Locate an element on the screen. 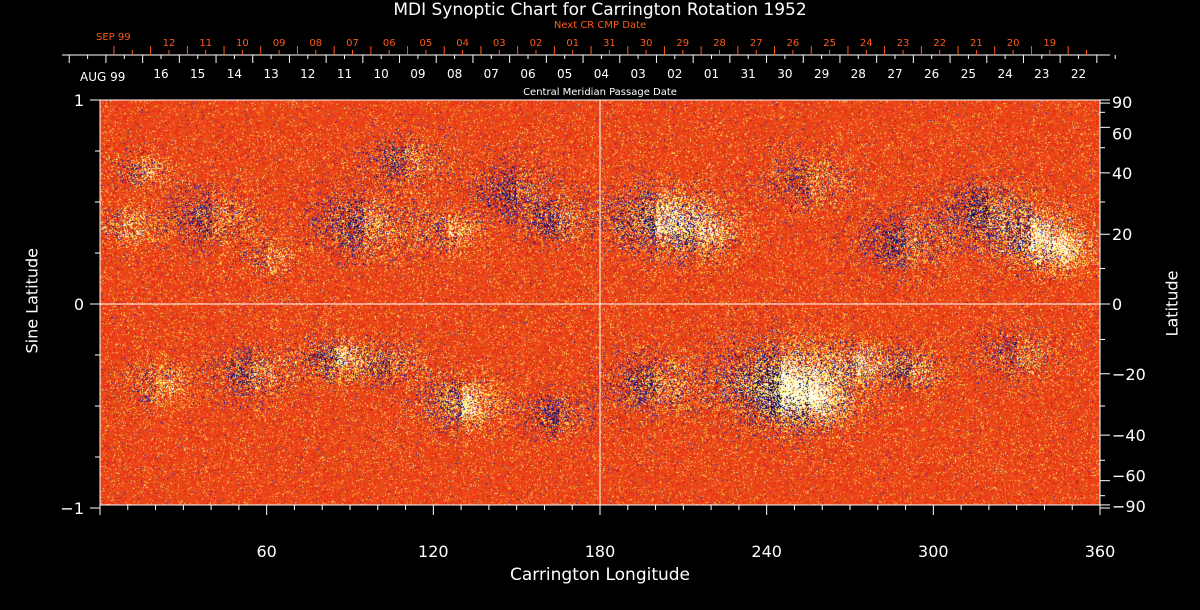  next-cr-date-label: 07 is located at coordinates (352, 43).